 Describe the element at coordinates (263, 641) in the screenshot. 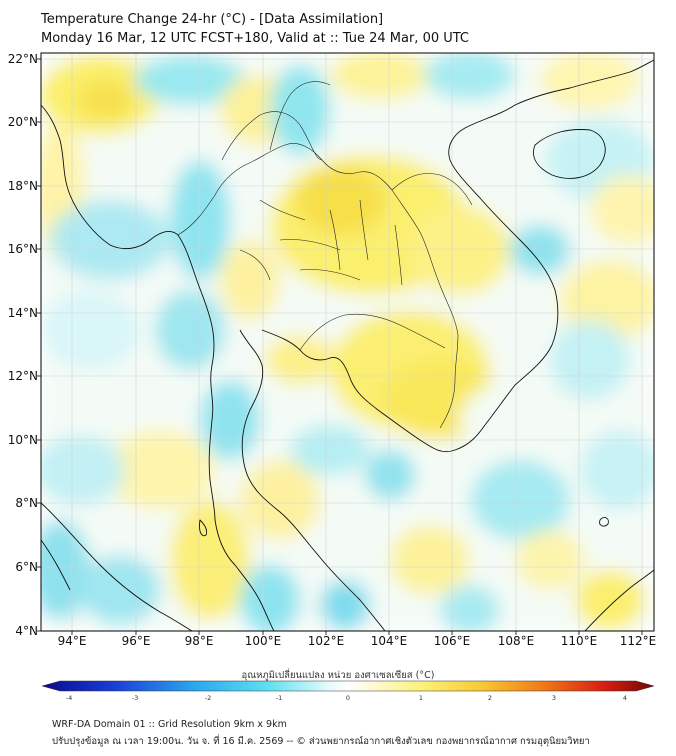

I see `lon-label: 100°E` at that location.